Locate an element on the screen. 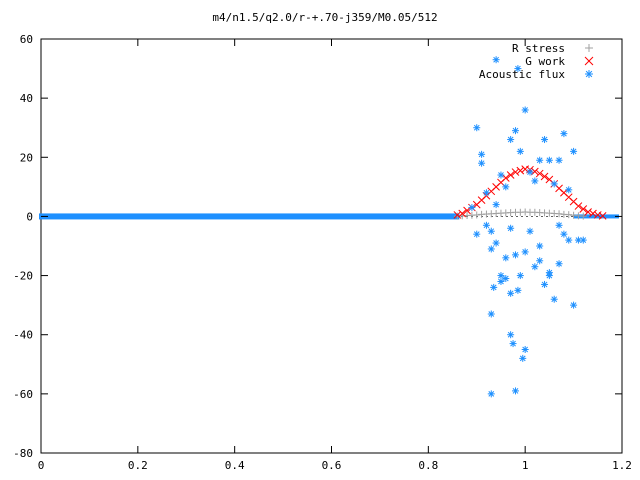 This screenshot has height=480, width=640. x-tick-label: 0.2 is located at coordinates (138, 465).